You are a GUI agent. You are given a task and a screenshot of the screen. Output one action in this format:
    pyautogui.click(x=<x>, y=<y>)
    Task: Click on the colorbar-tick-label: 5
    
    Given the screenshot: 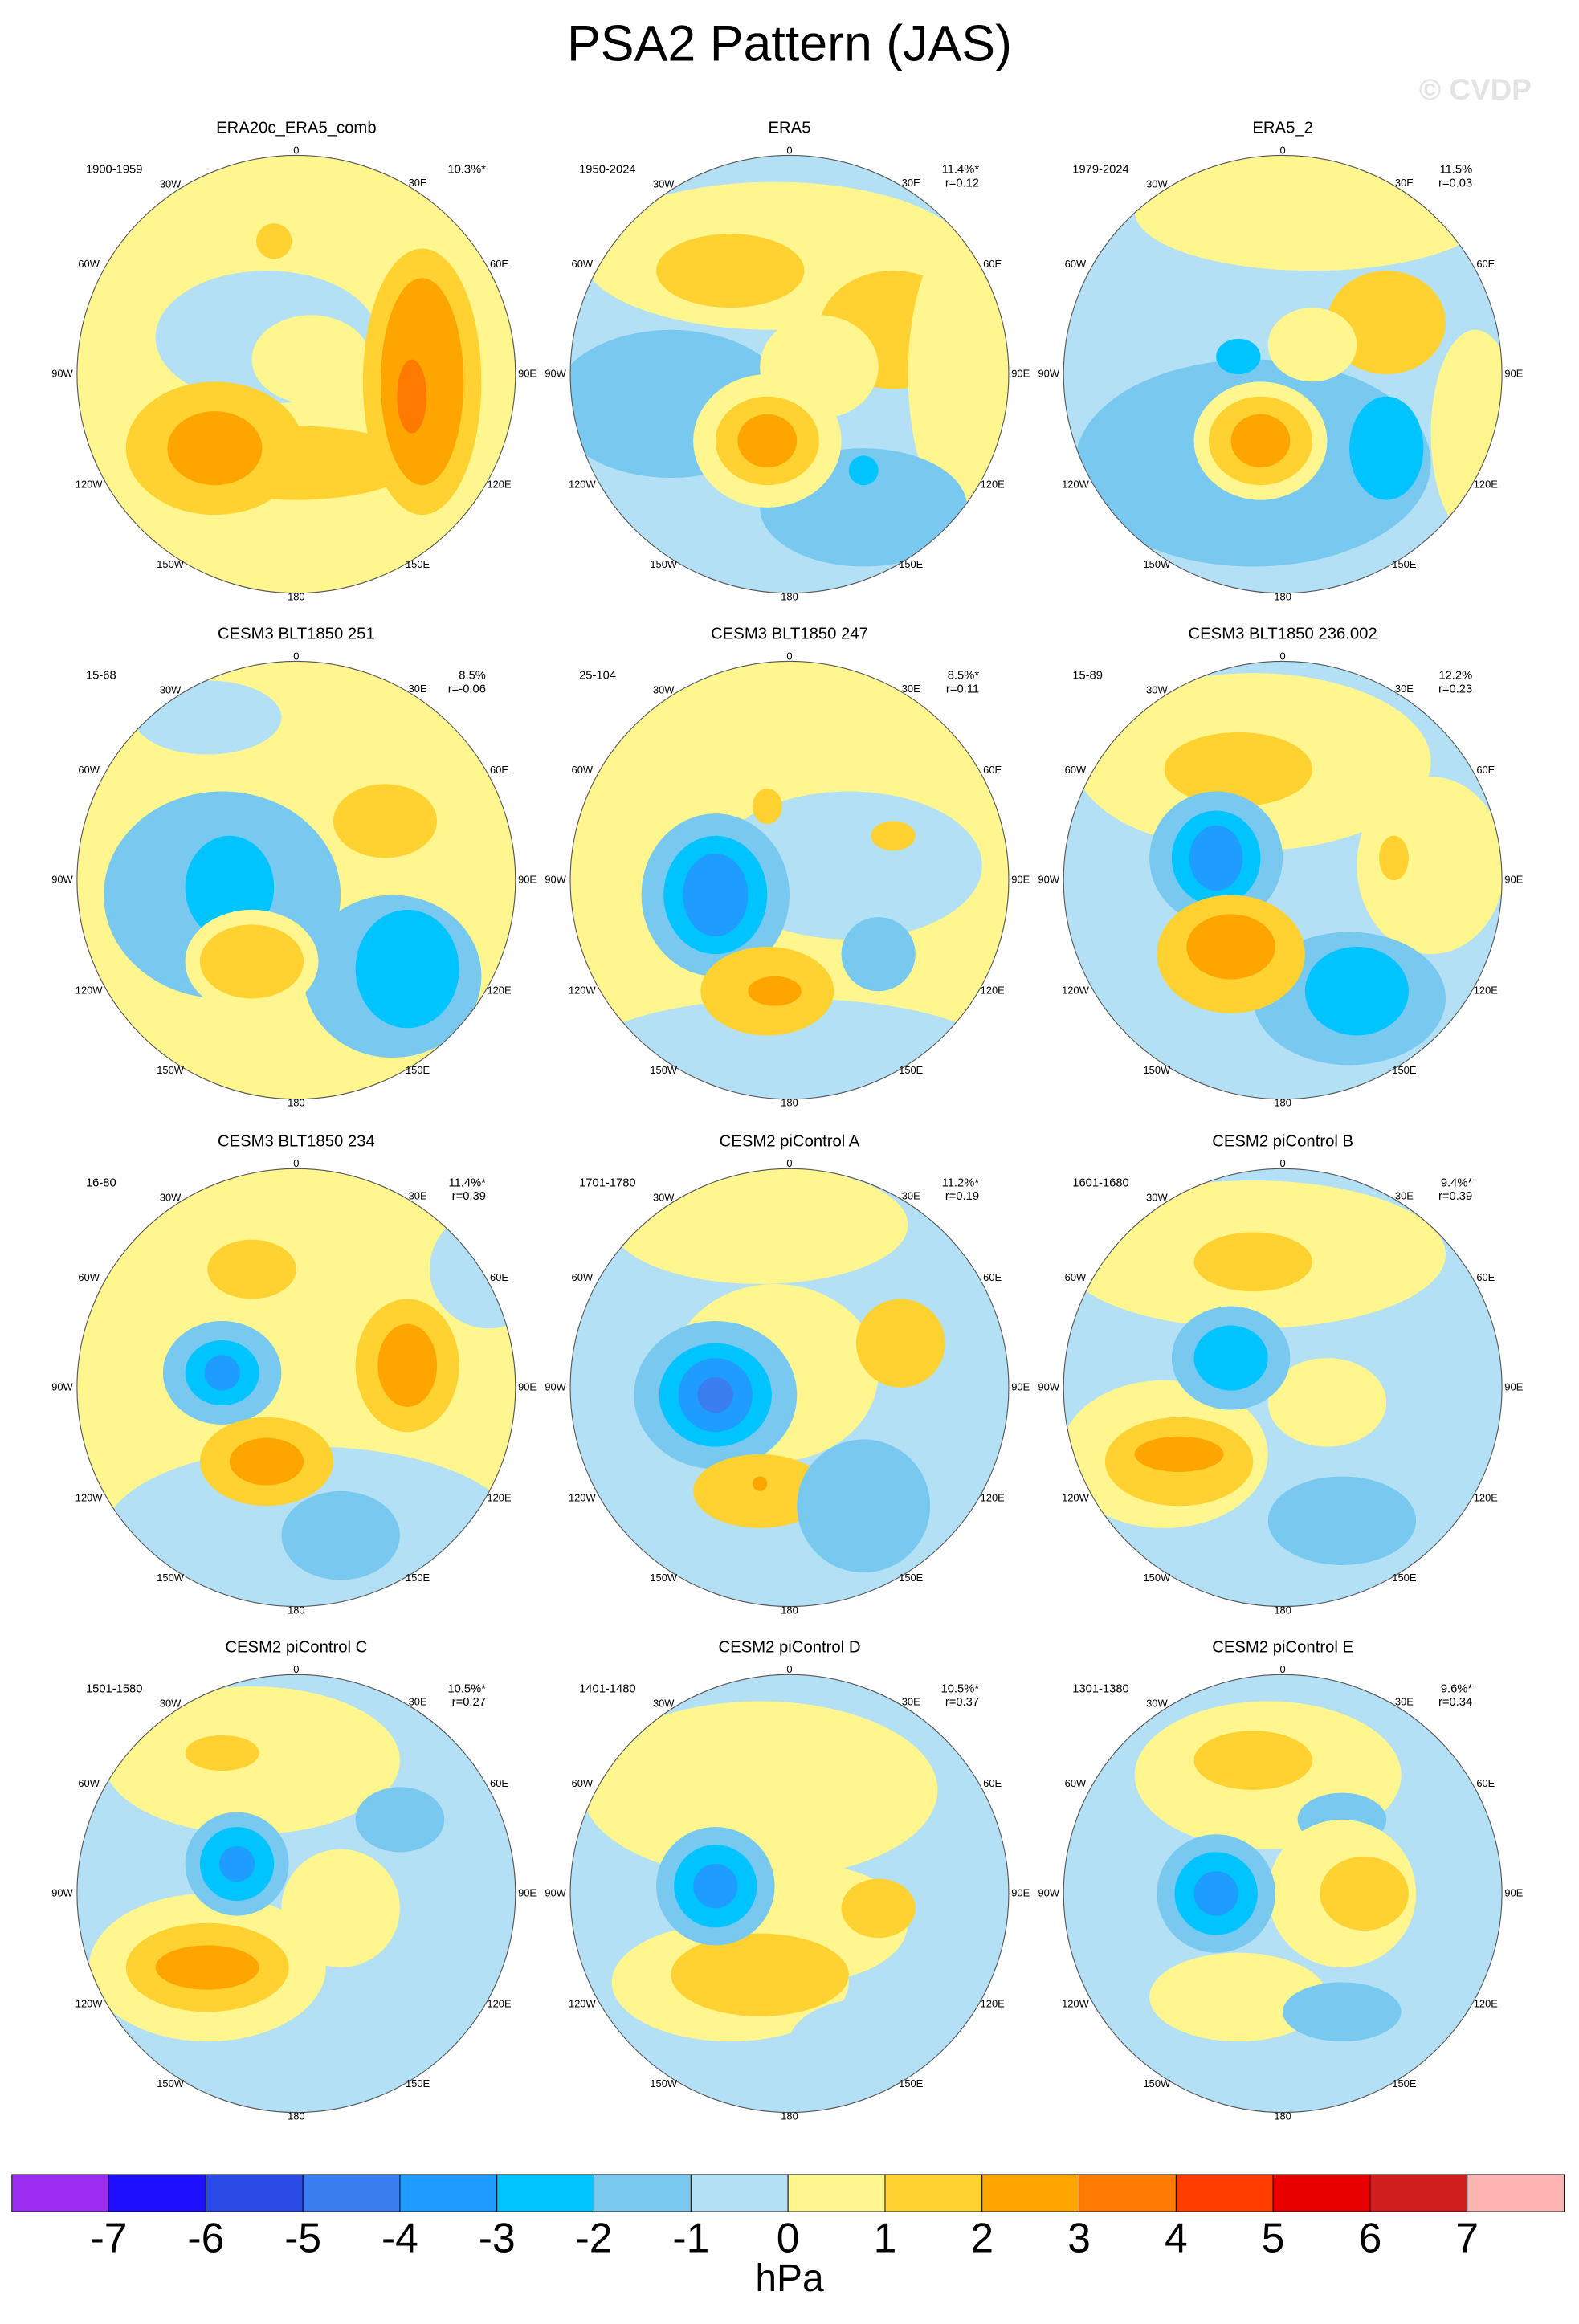 What is the action you would take?
    pyautogui.click(x=1273, y=2237)
    